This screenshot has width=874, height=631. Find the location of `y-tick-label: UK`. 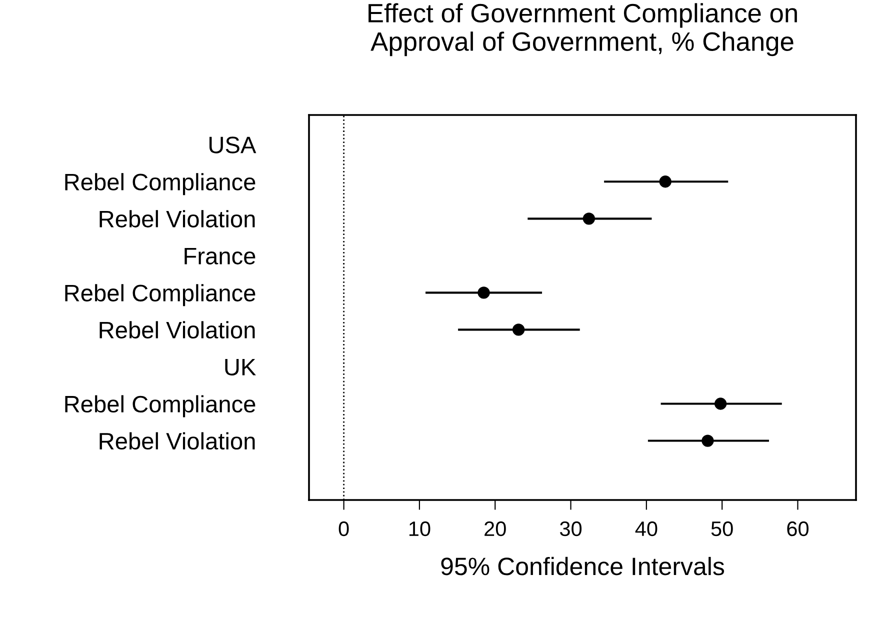

y-tick-label: UK is located at coordinates (240, 367).